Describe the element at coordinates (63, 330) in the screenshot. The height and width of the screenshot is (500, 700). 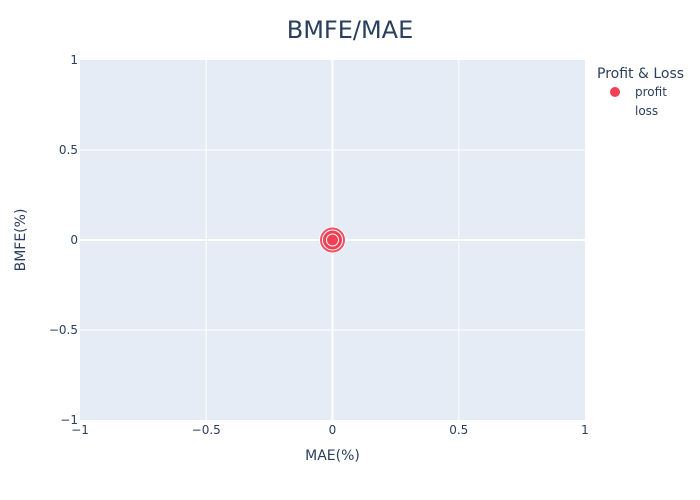
I see `y-tick-label: −0.5` at that location.